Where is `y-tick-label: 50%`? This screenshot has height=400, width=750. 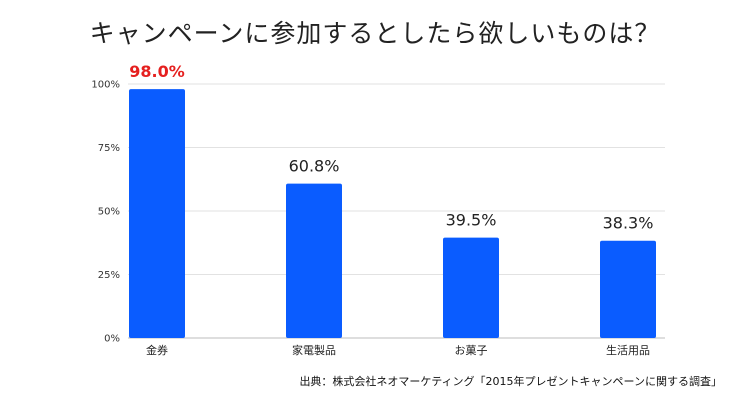
y-tick-label: 50% is located at coordinates (109, 212).